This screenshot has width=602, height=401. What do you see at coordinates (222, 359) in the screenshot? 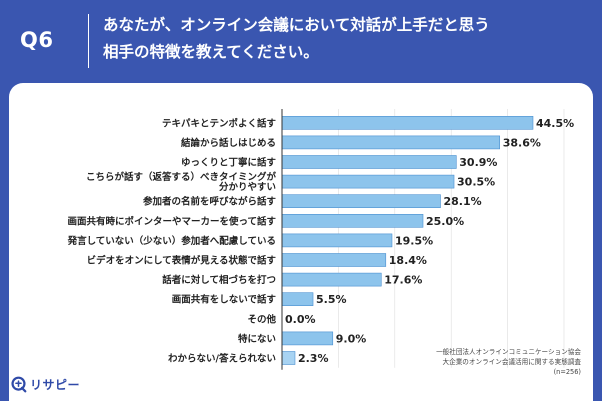
I see `category-label: わからない/答えられない` at bounding box center [222, 359].